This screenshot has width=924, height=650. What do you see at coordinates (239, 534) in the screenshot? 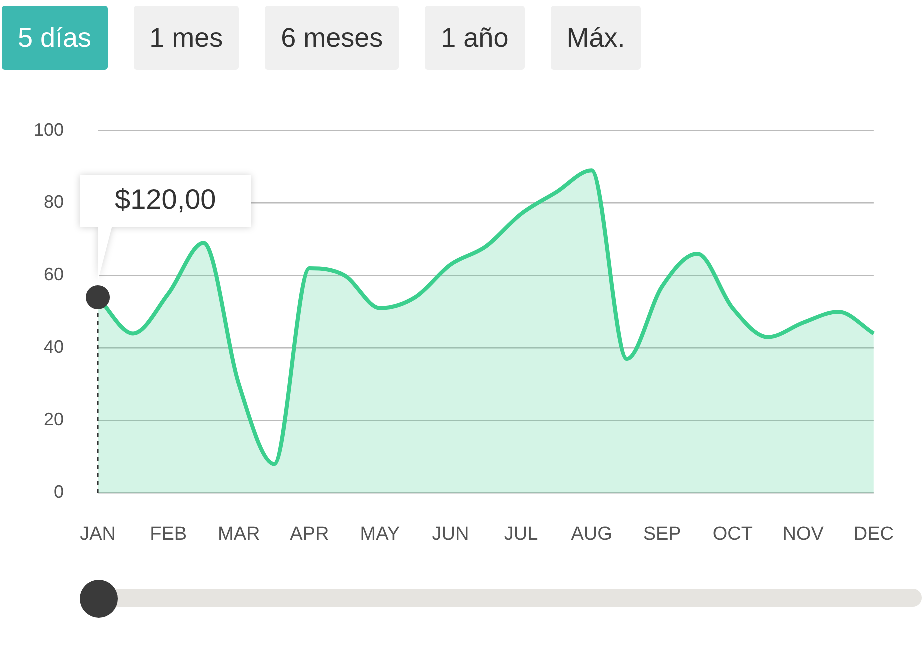
I see `x-tick-label: MAR` at bounding box center [239, 534].